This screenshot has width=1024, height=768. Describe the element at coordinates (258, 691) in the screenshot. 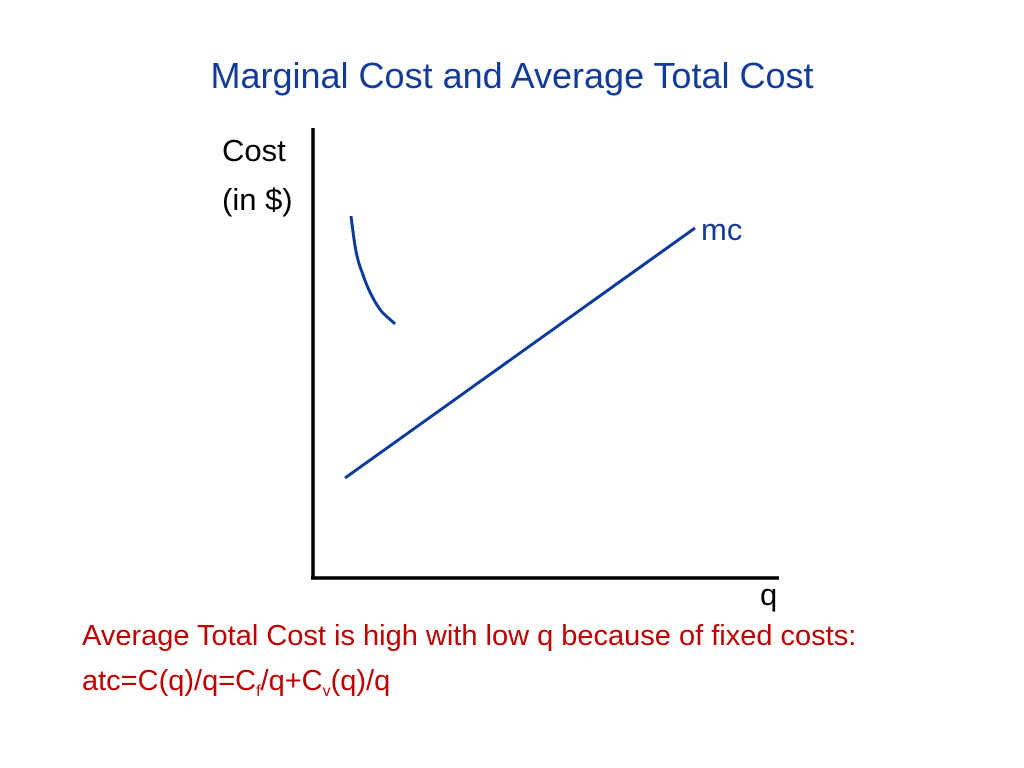

I see `formula-subscript: f` at that location.